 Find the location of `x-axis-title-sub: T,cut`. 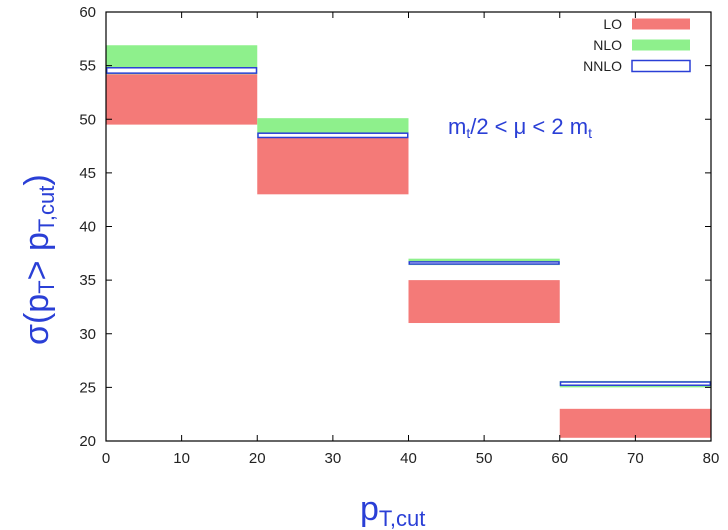

x-axis-title-sub: T,cut is located at coordinates (402, 518).